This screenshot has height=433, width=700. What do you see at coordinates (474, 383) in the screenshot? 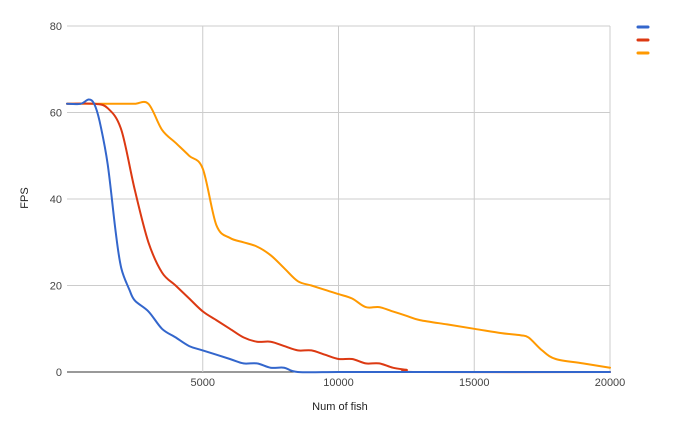
I see `x-tick-label: 15000` at bounding box center [474, 383].